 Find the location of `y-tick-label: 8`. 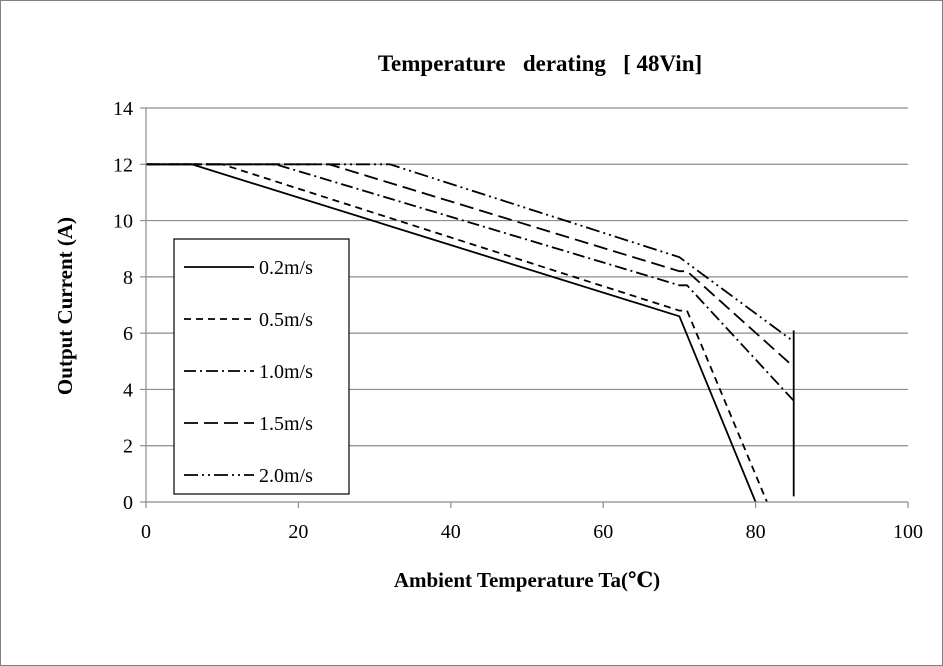

y-tick-label: 8 is located at coordinates (128, 278).